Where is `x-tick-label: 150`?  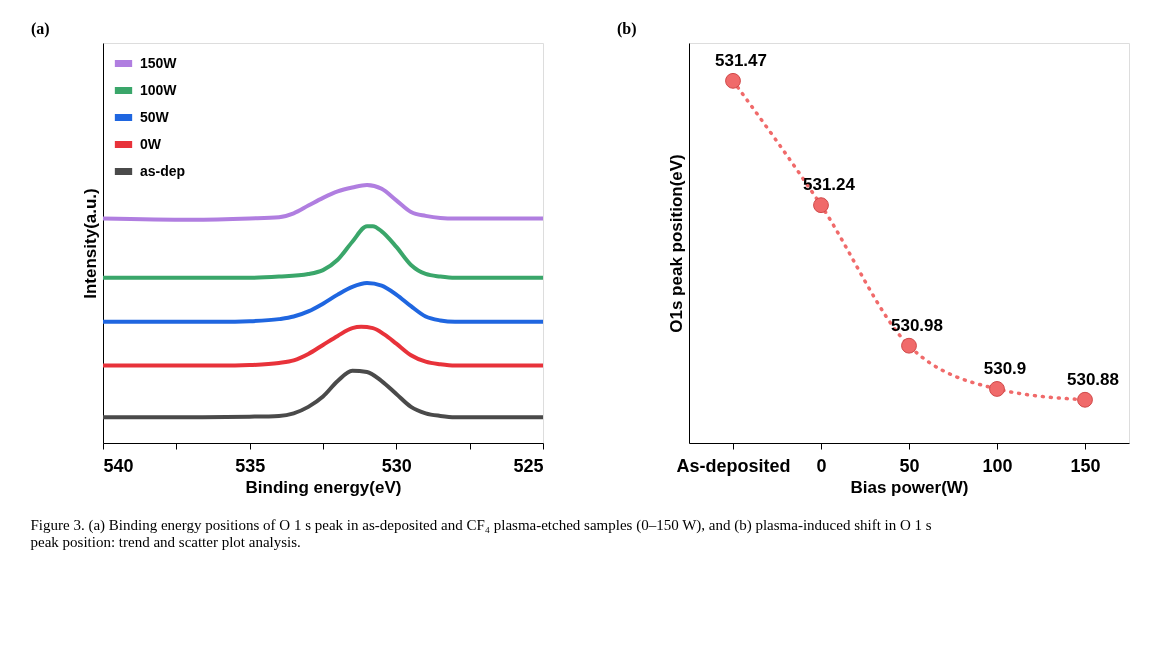 x-tick-label: 150 is located at coordinates (1085, 465).